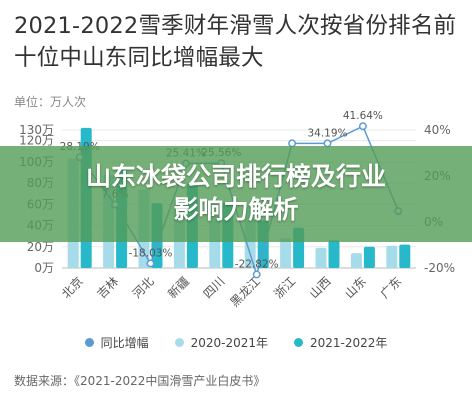 The image size is (472, 400). What do you see at coordinates (50, 102) in the screenshot?
I see `unit-label: 单位：万人次` at bounding box center [50, 102].